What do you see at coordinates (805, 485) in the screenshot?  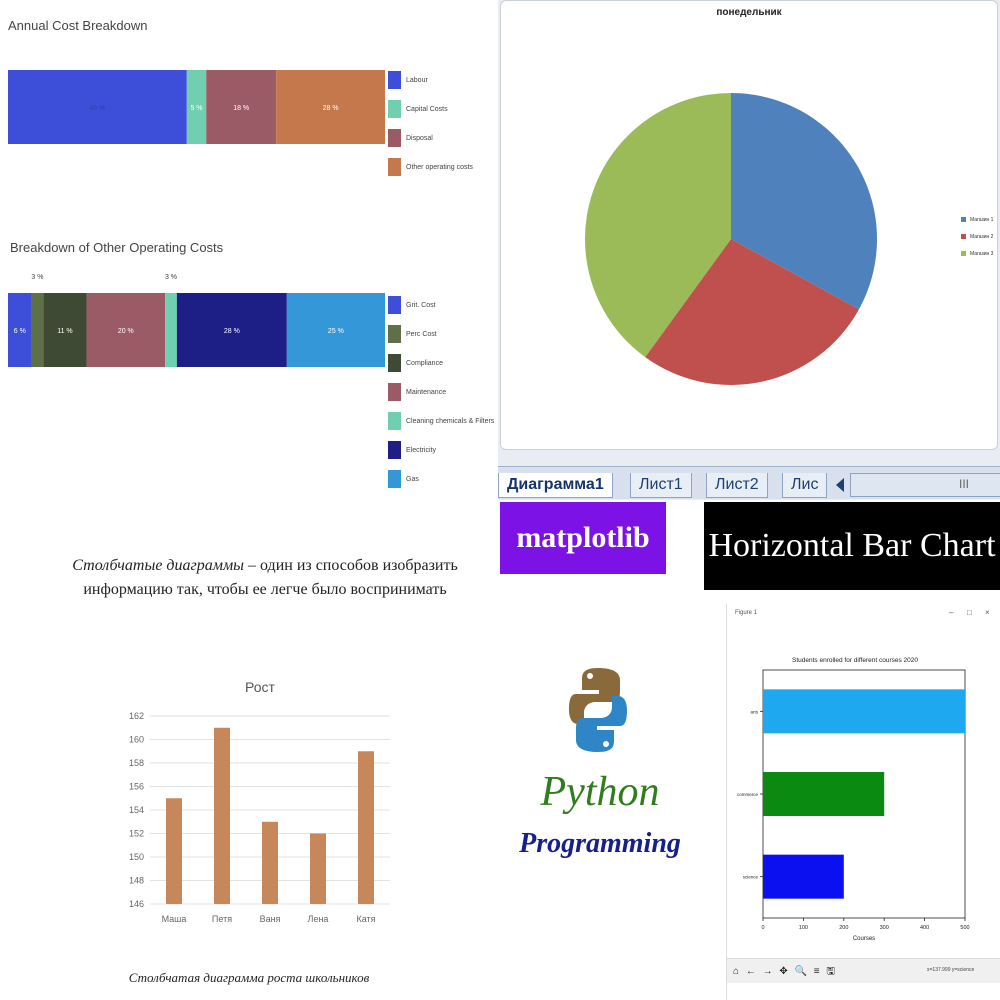 I see `tab-sheet3: Лис` at bounding box center [805, 485].